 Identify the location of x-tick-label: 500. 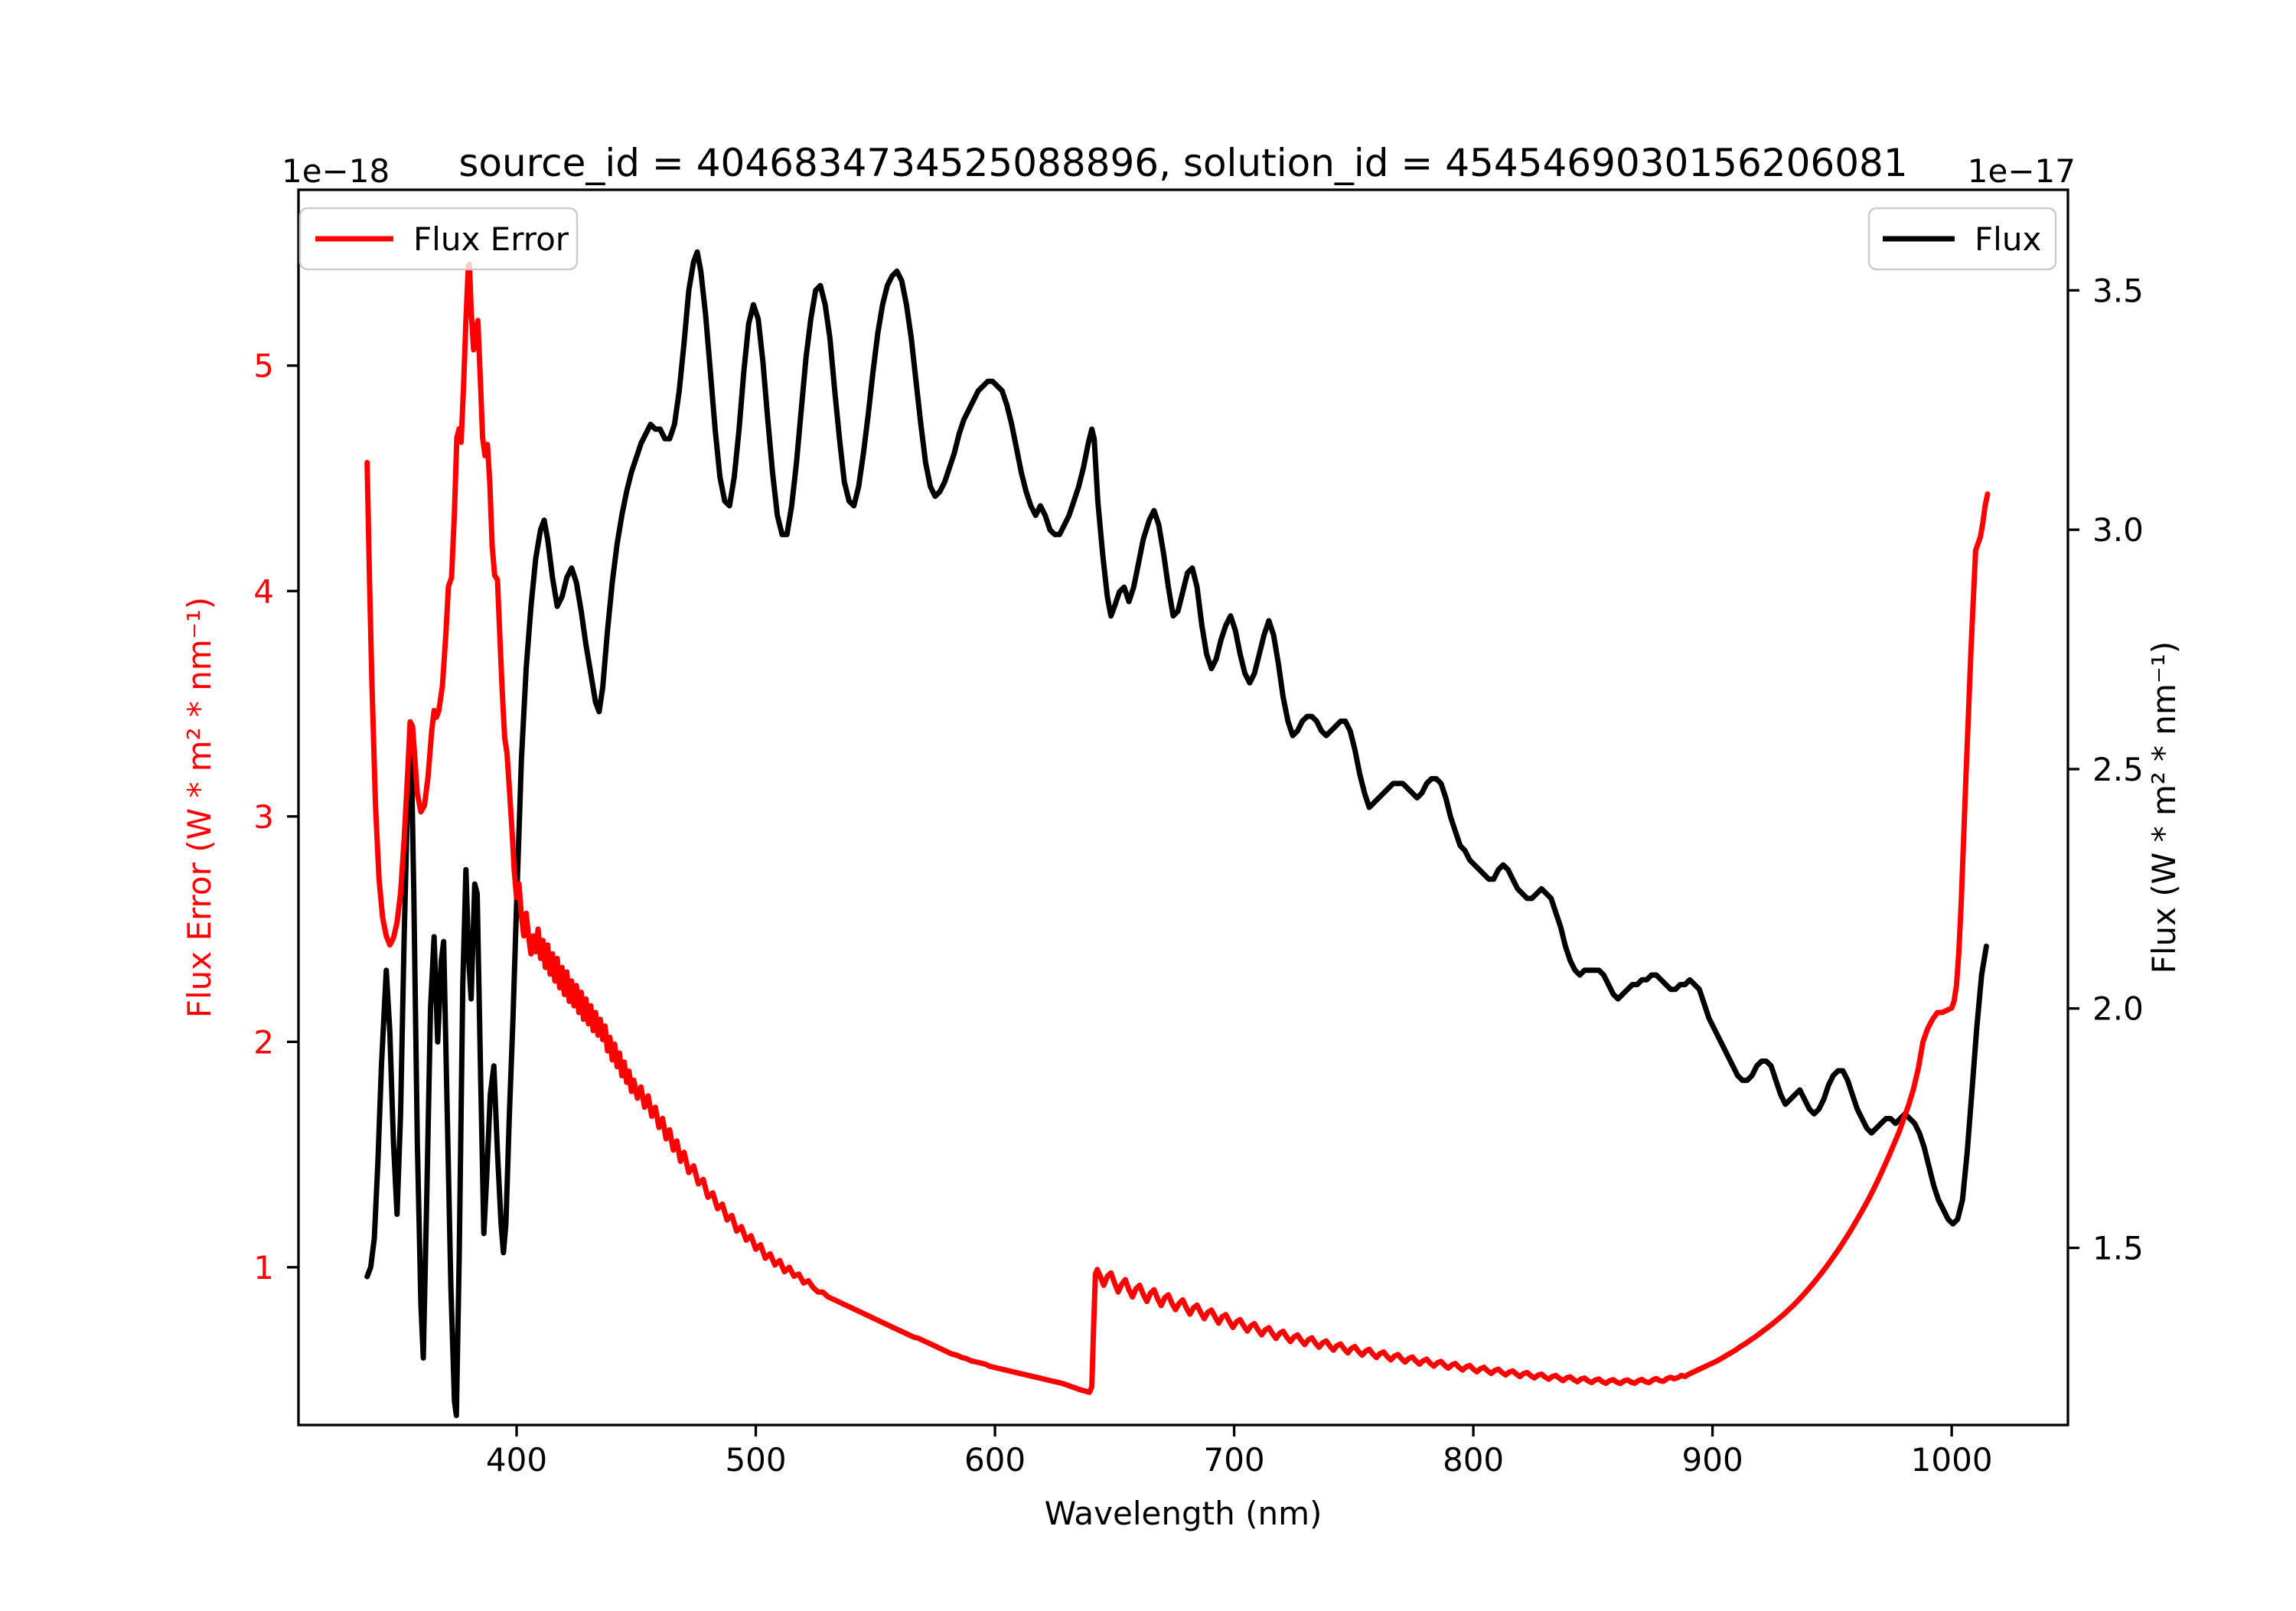
(755, 1460).